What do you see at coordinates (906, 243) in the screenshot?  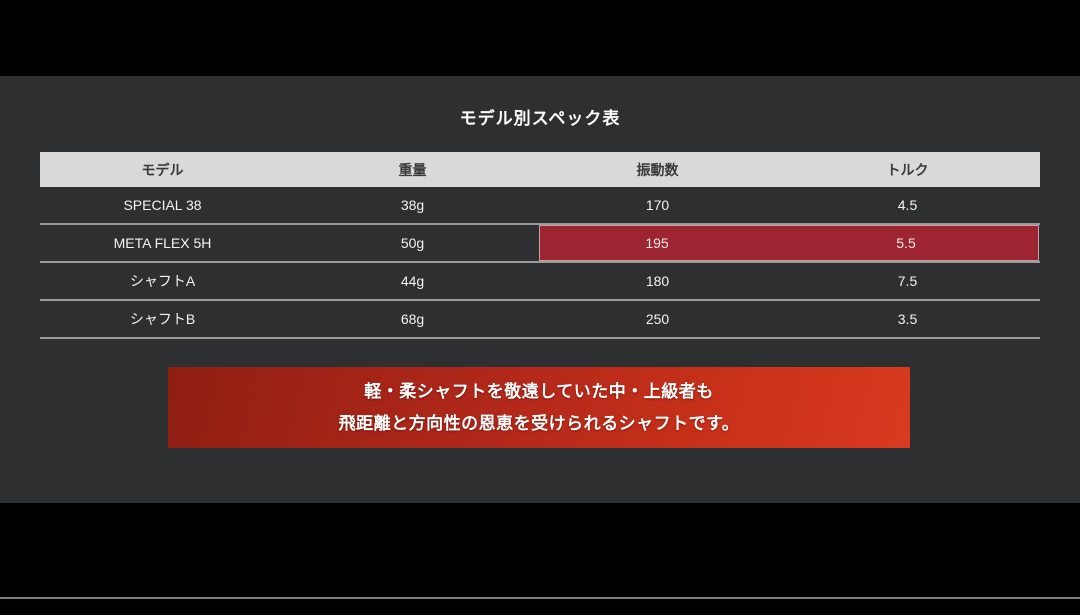 I see `cell-torque-highlight: 5.5` at bounding box center [906, 243].